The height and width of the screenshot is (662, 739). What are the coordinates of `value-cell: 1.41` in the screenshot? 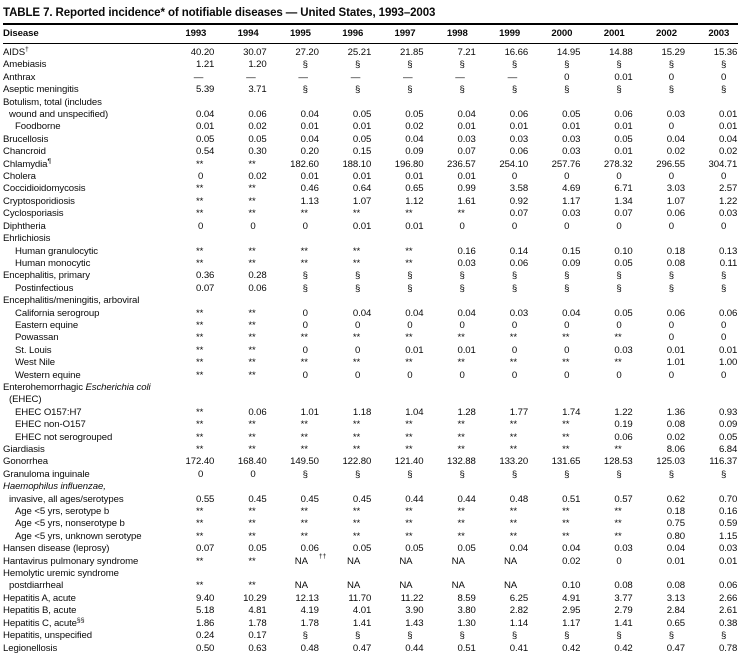 It's located at (623, 623).